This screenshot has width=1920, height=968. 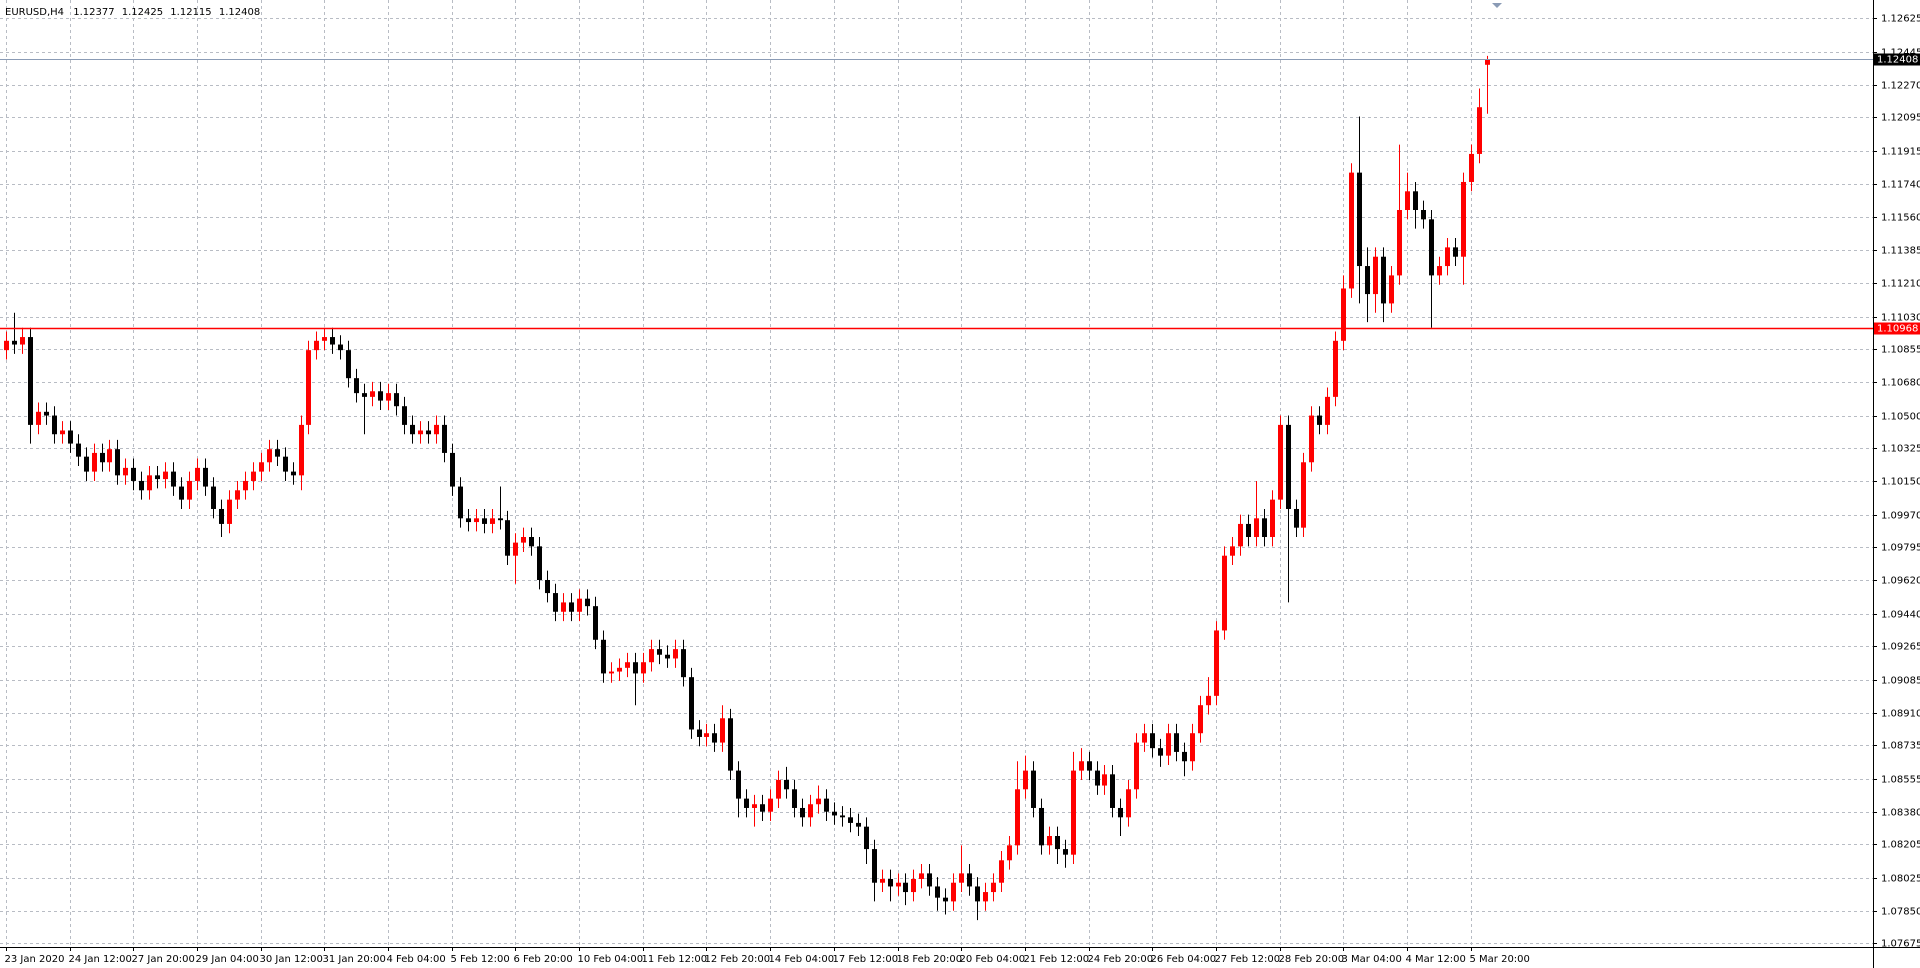 What do you see at coordinates (1900, 845) in the screenshot?
I see `y-tick-label: 1.08205` at bounding box center [1900, 845].